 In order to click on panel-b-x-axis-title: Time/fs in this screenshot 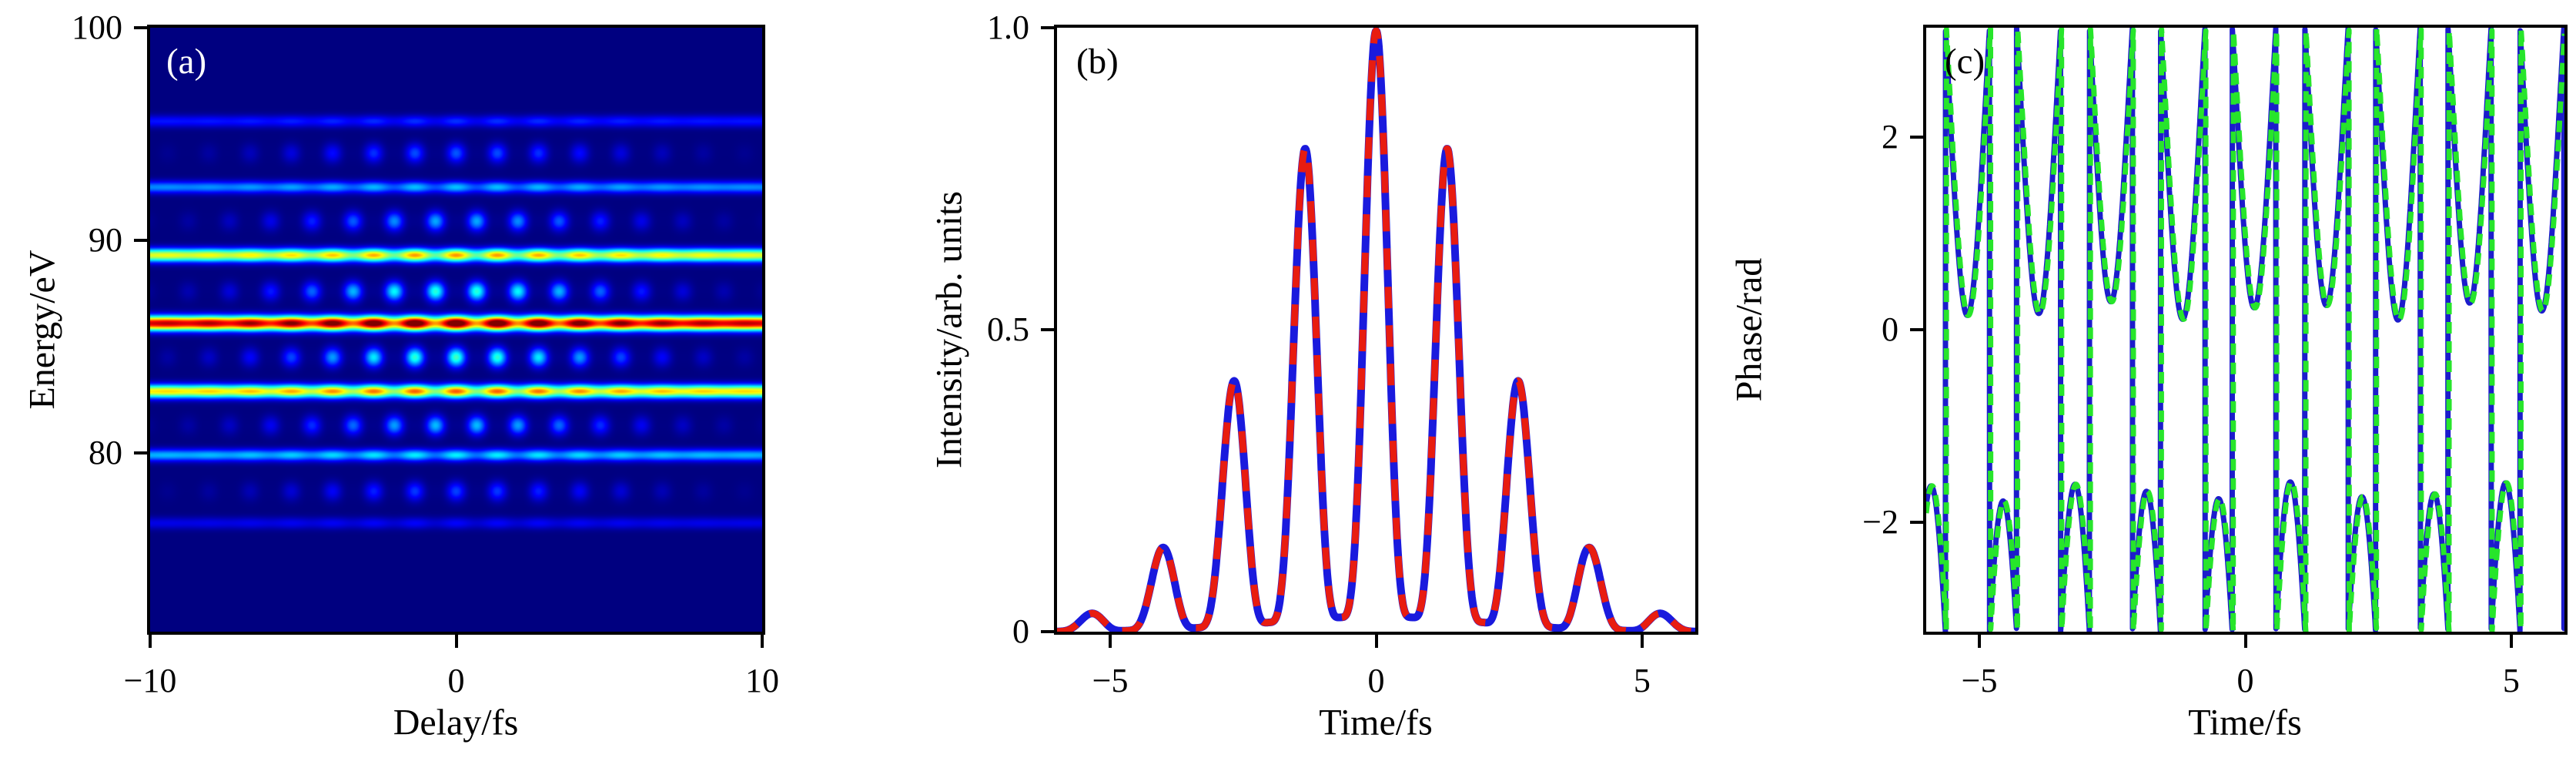, I will do `click(1376, 723)`.